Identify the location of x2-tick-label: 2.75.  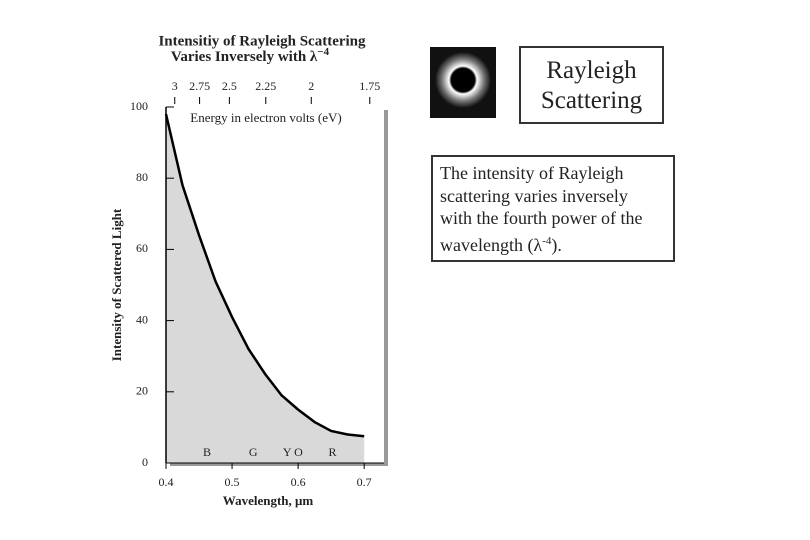
(199, 86).